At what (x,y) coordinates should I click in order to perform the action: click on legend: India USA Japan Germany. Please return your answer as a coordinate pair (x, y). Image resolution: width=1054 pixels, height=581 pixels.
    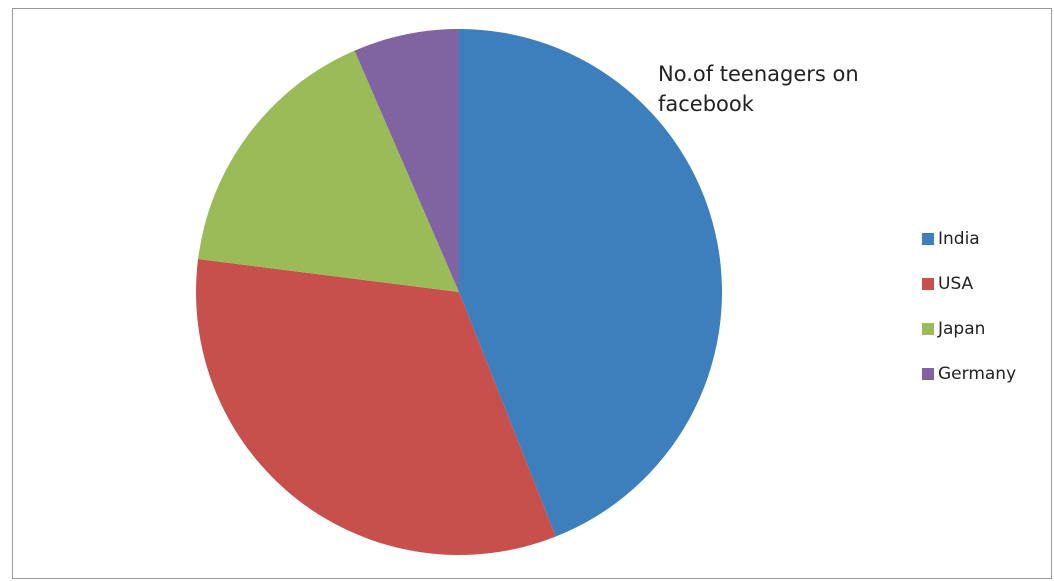
    Looking at the image, I should click on (984, 306).